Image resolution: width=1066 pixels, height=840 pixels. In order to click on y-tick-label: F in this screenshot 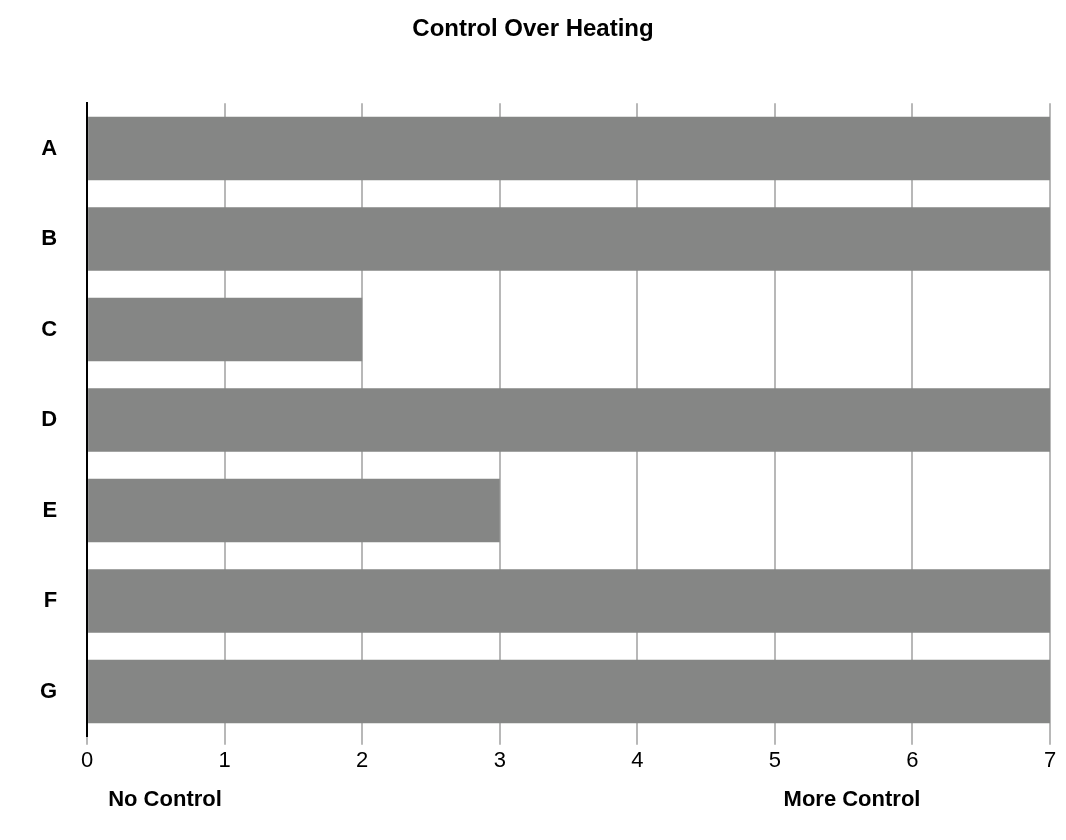, I will do `click(50, 600)`.